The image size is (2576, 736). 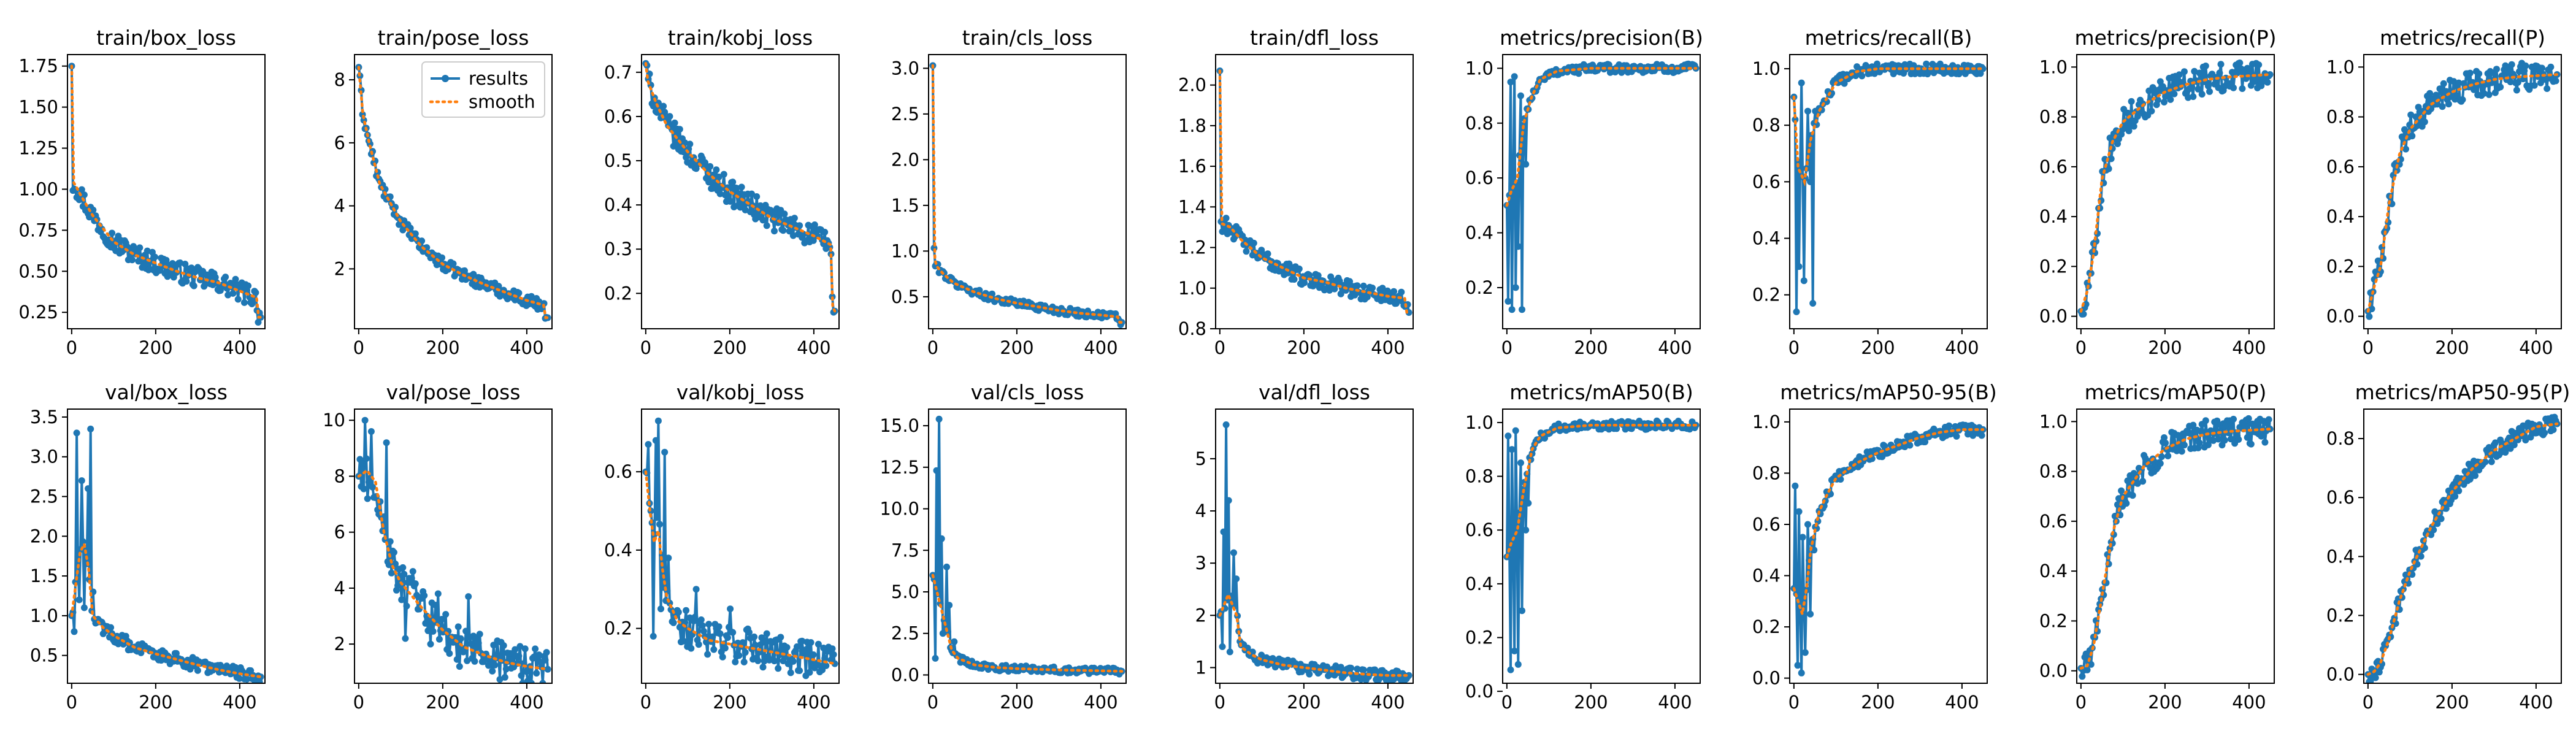 What do you see at coordinates (1479, 123) in the screenshot?
I see `y-tick-label: 0.8` at bounding box center [1479, 123].